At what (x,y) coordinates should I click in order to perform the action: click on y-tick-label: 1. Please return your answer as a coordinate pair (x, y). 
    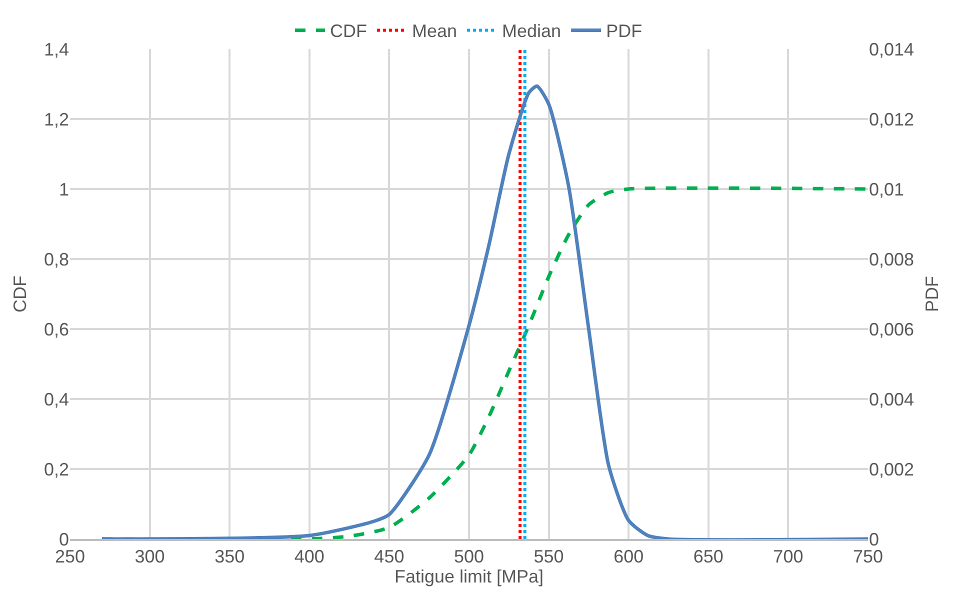
    Looking at the image, I should click on (63, 189).